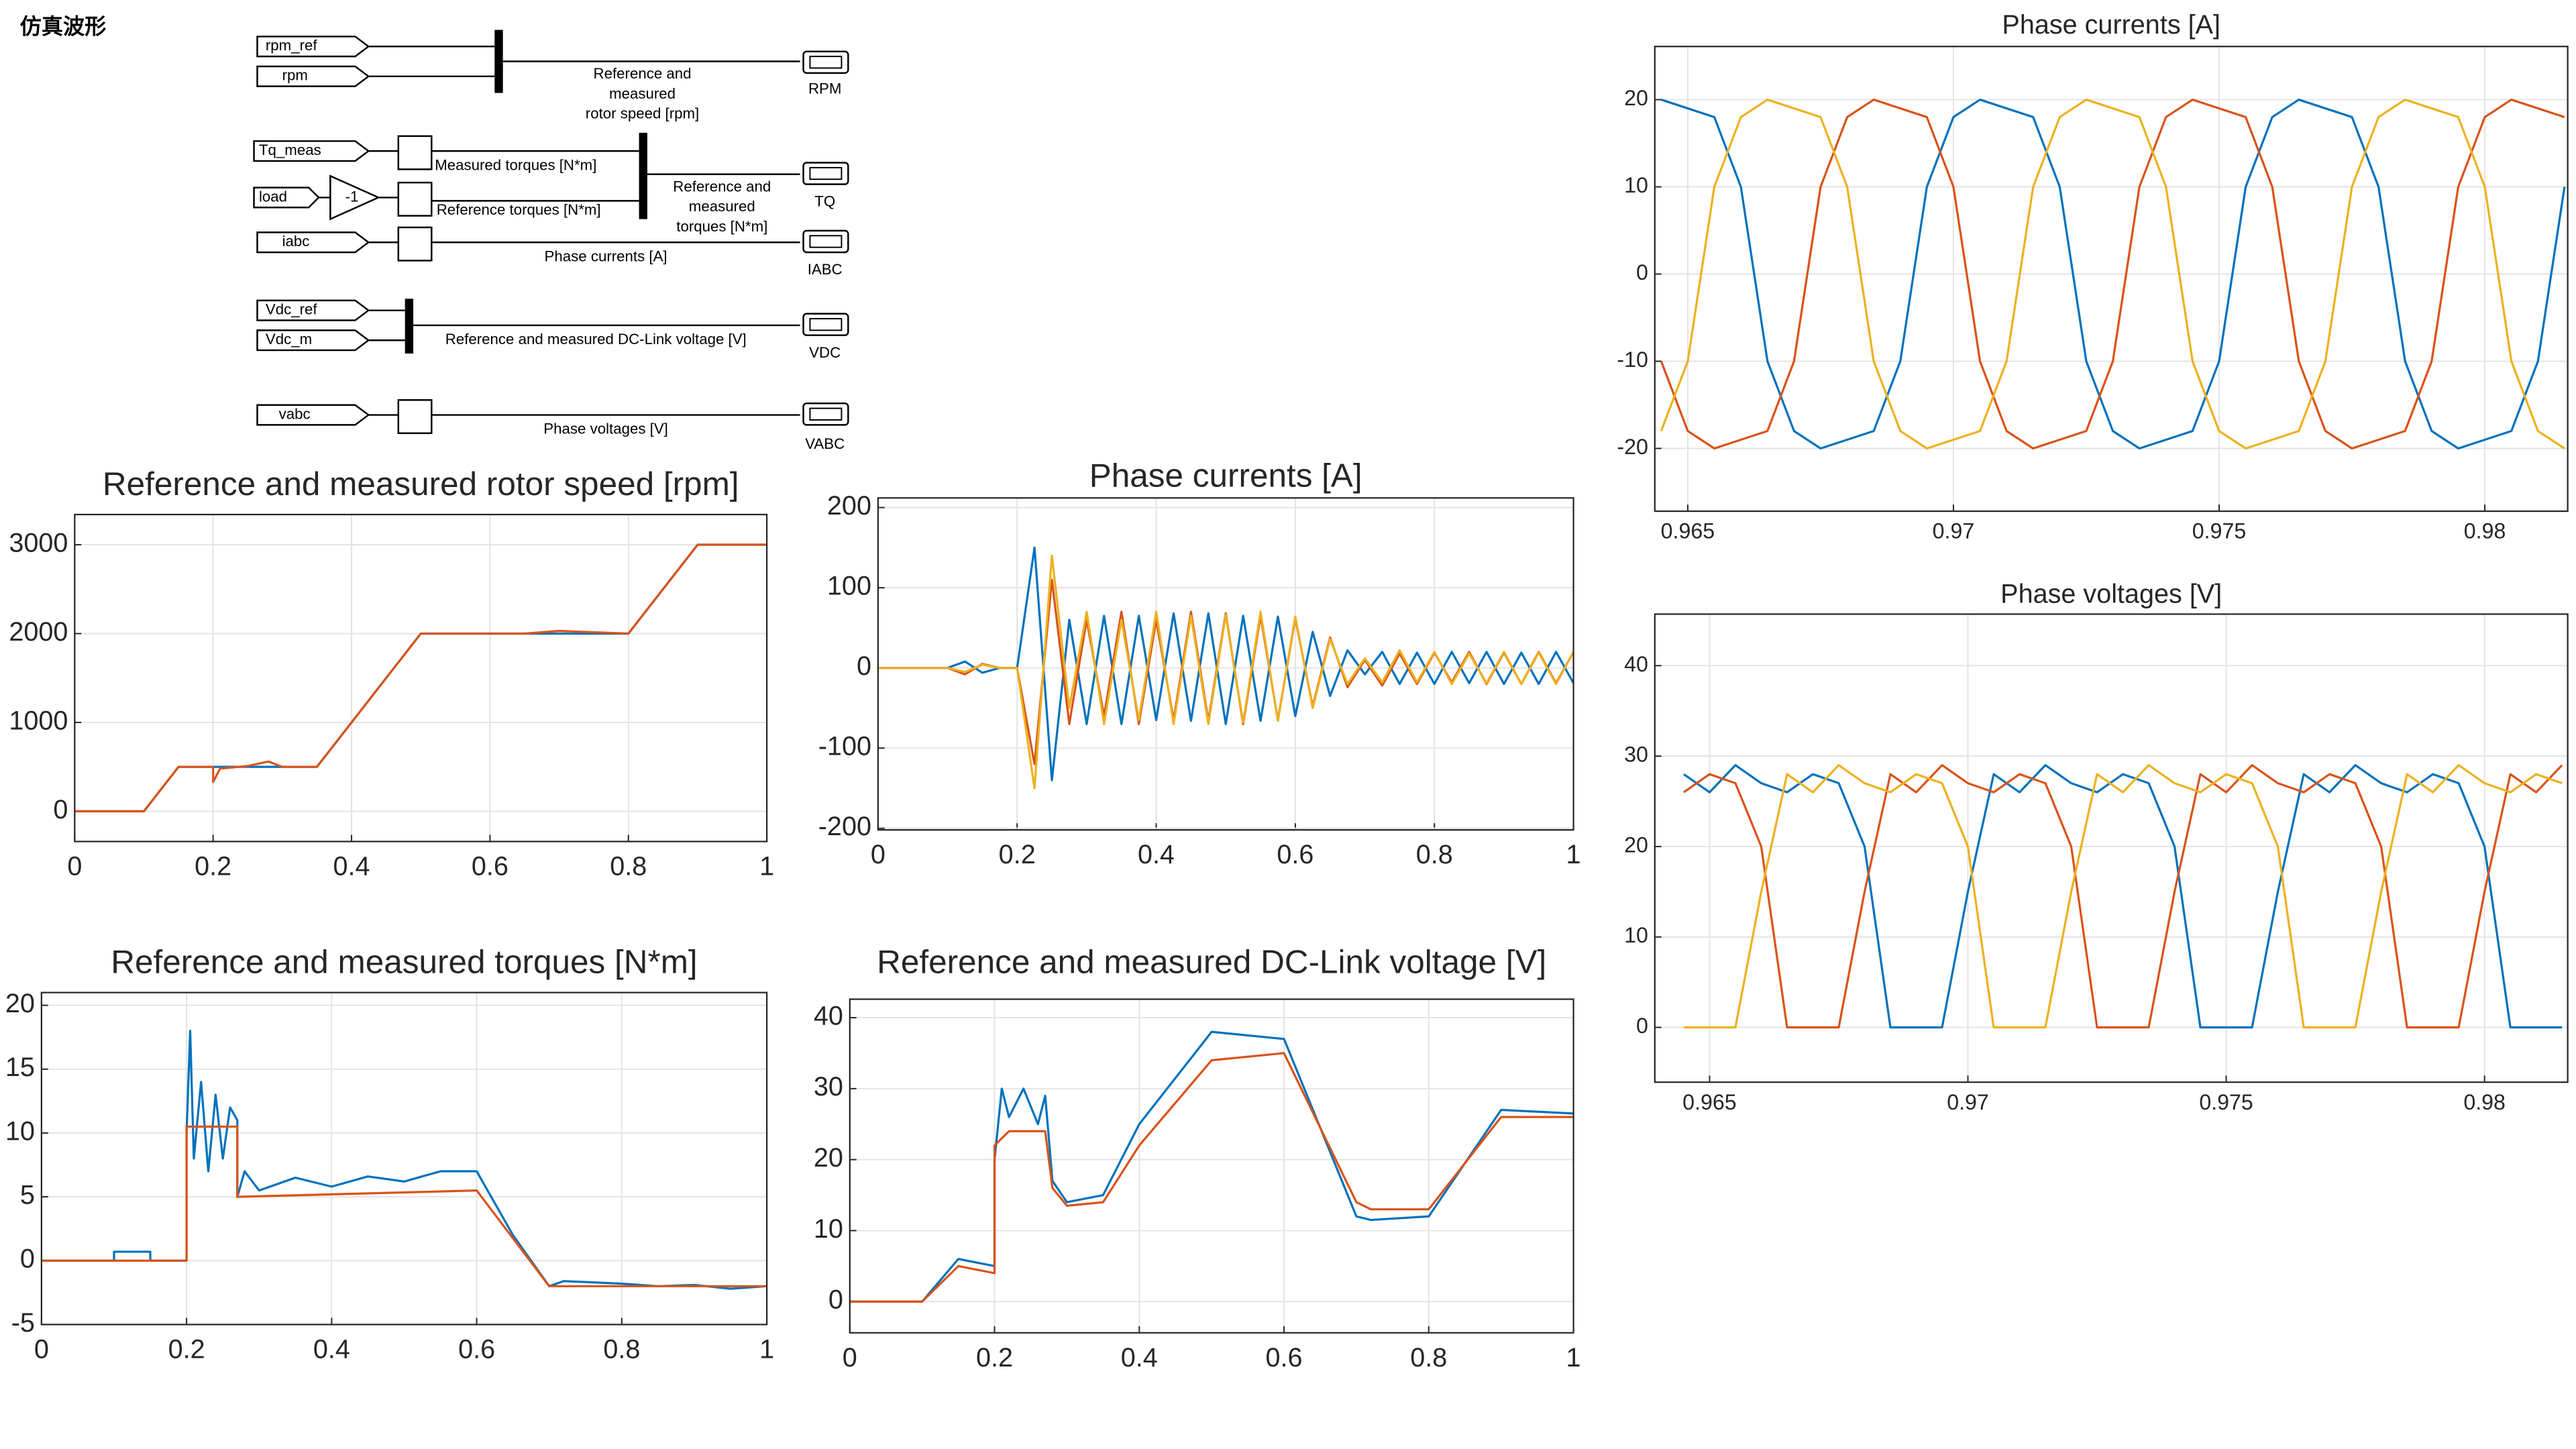 The image size is (2576, 1449). I want to click on gain-block, so click(355, 197).